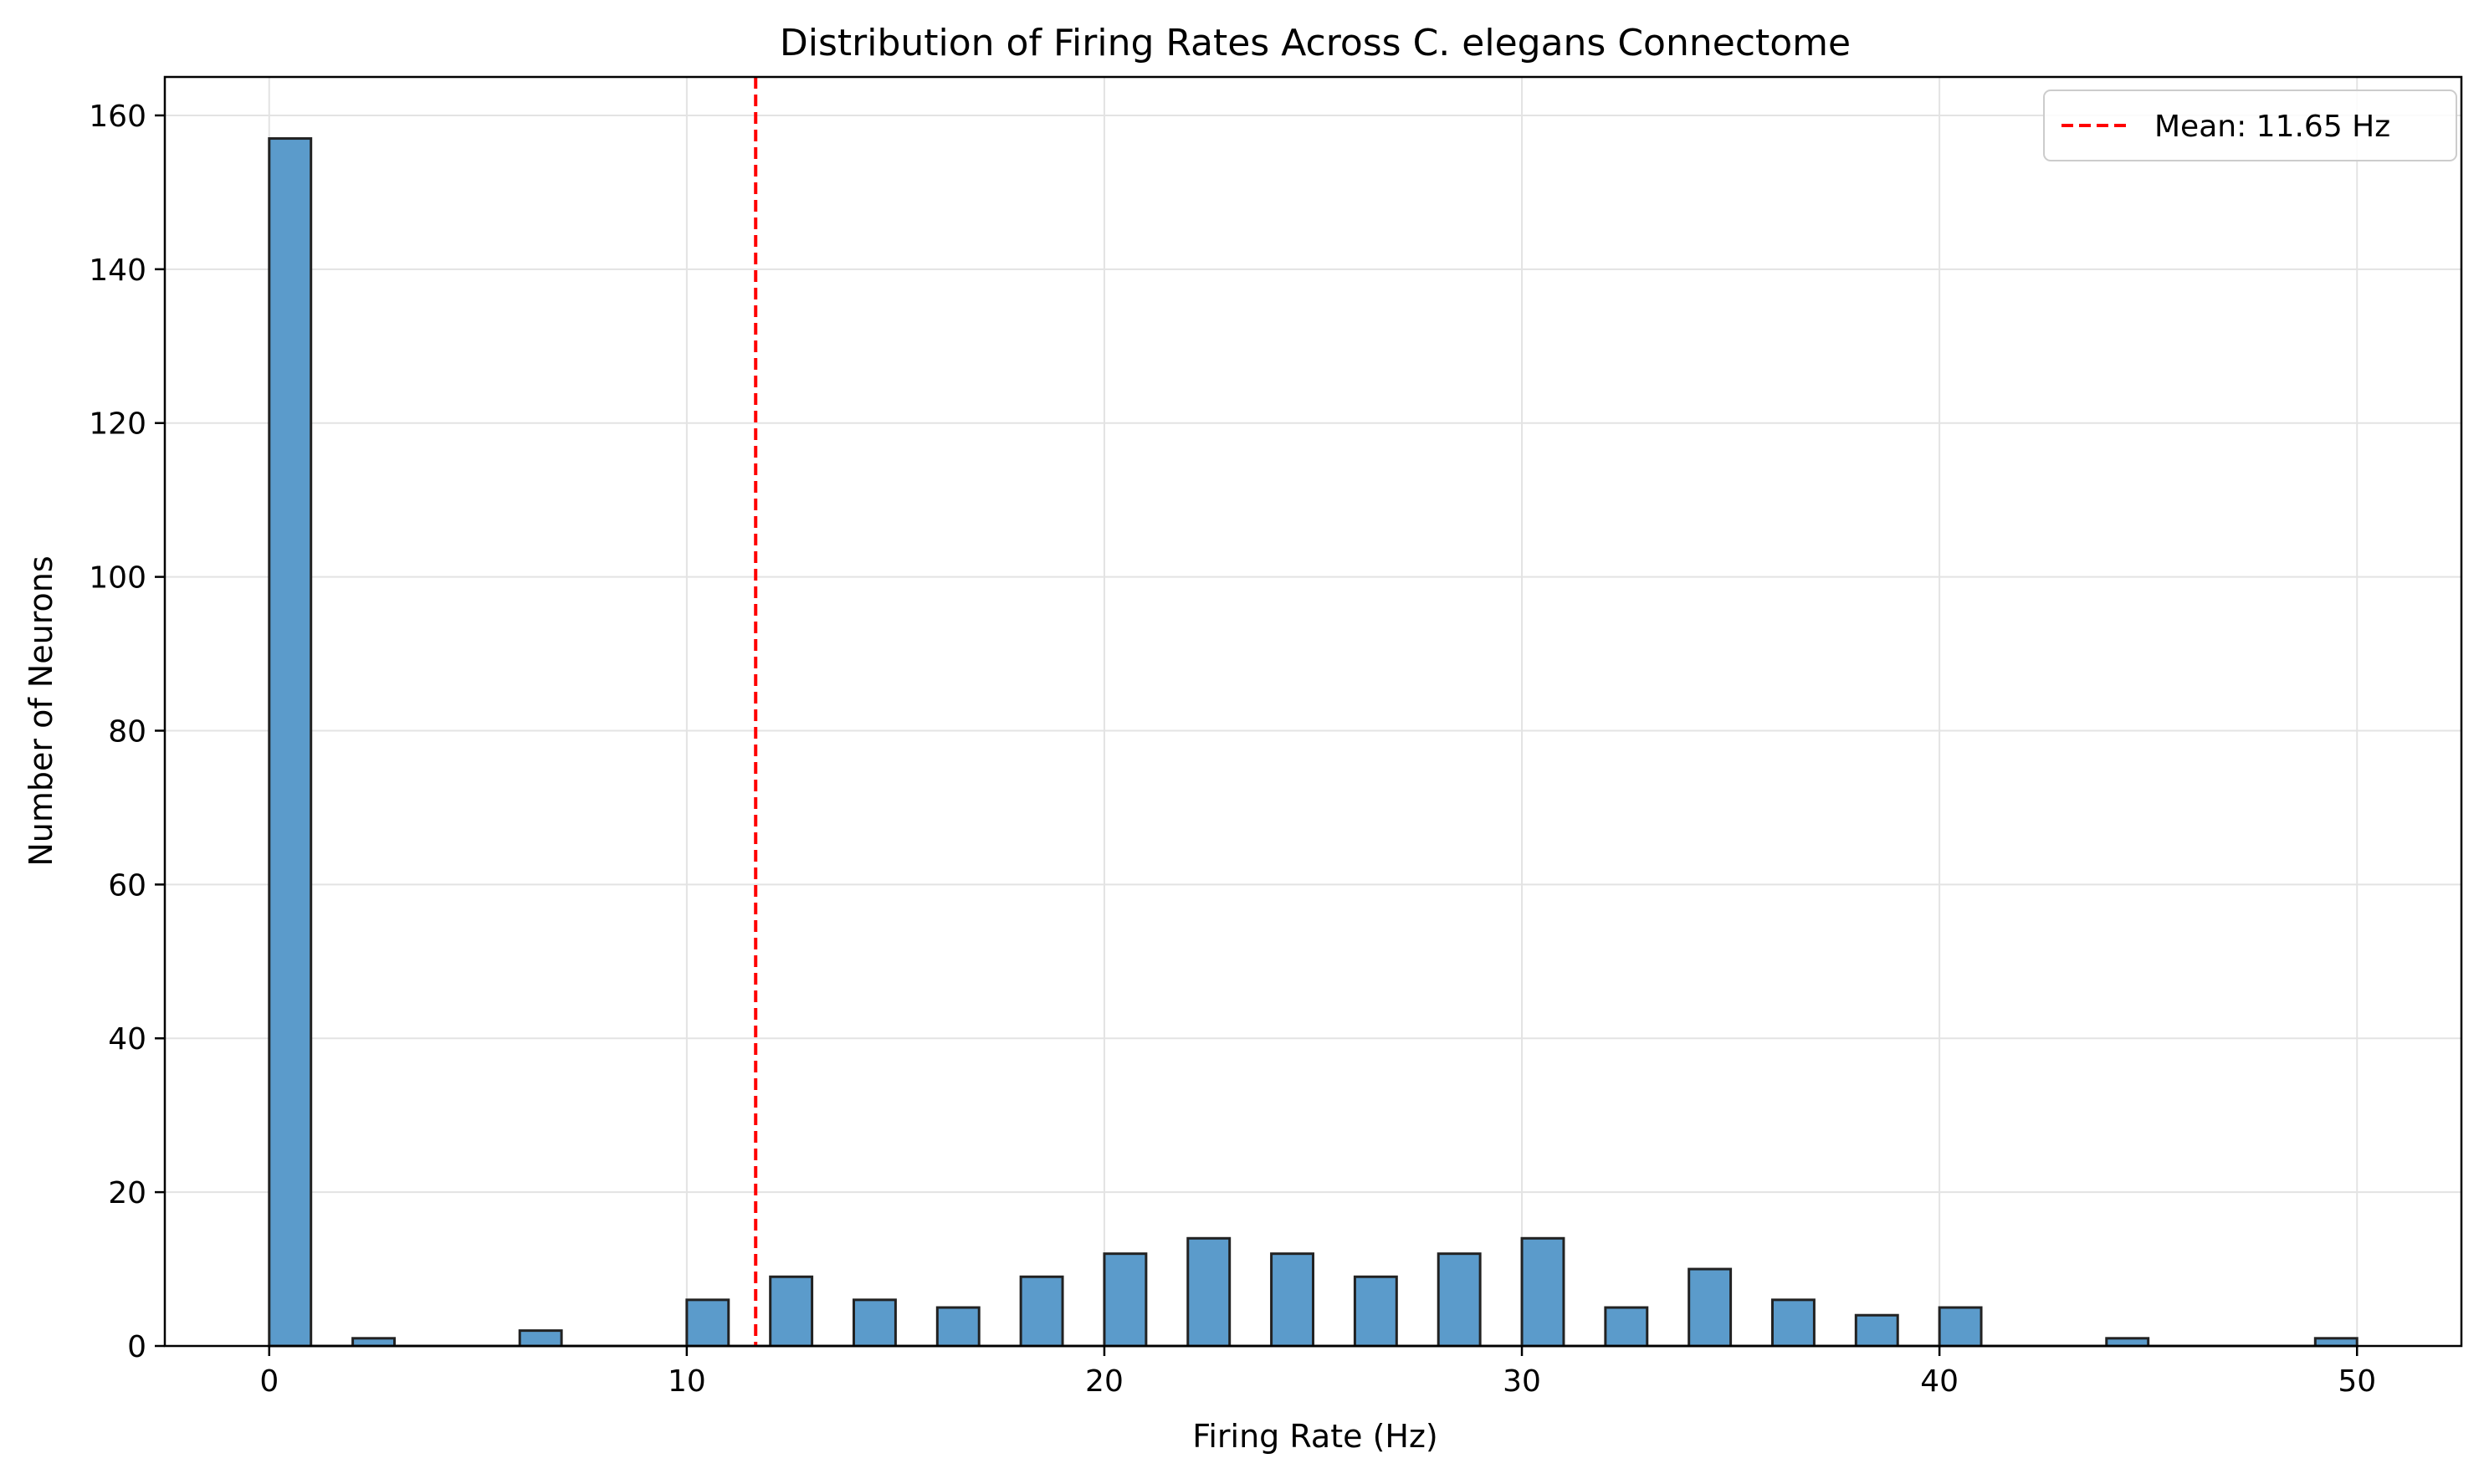  What do you see at coordinates (127, 885) in the screenshot?
I see `y-tick-label: 60` at bounding box center [127, 885].